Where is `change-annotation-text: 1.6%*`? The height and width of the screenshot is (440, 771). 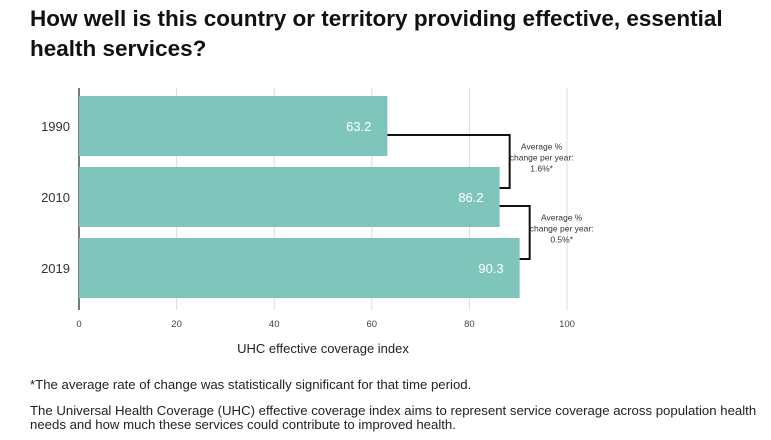
change-annotation-text: 1.6%* is located at coordinates (541, 169).